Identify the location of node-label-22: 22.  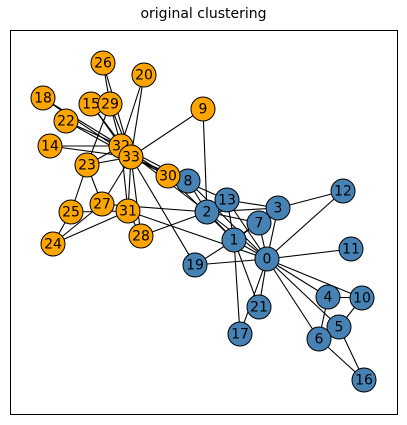
(66, 122).